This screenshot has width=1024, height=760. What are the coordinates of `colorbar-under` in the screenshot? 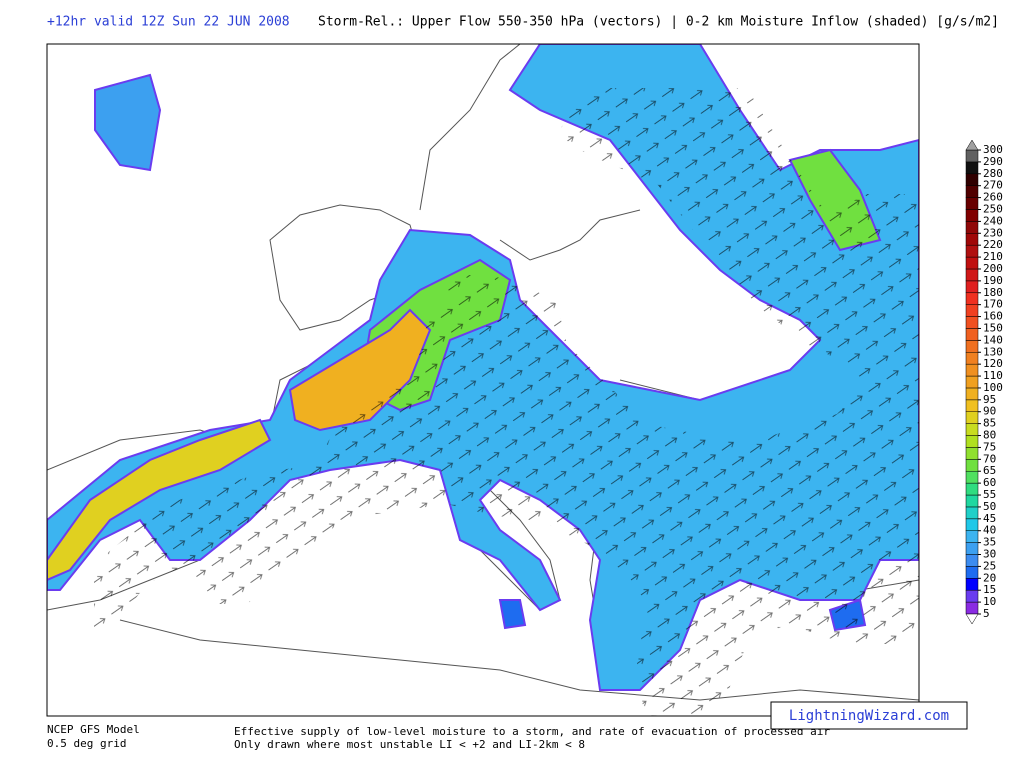 It's located at (972, 619).